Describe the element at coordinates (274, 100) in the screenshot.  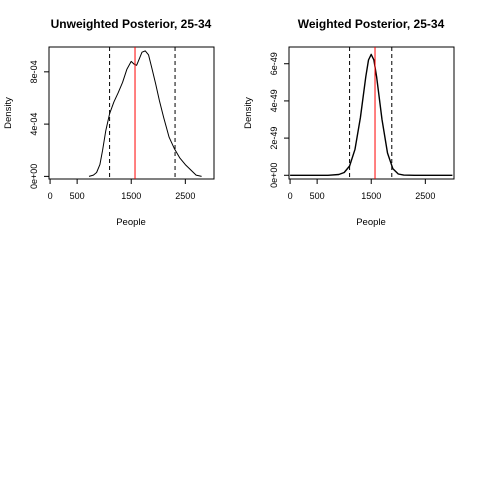
I see `y-tick-label: 4e-49` at that location.